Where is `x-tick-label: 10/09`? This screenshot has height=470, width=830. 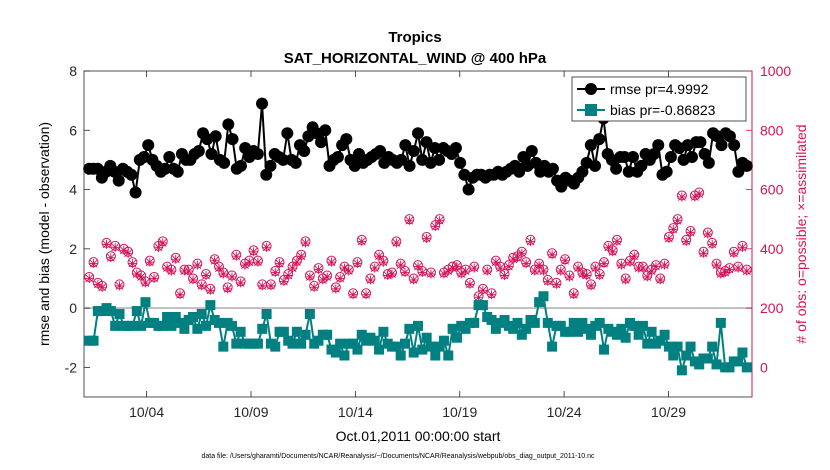 x-tick-label: 10/09 is located at coordinates (250, 412).